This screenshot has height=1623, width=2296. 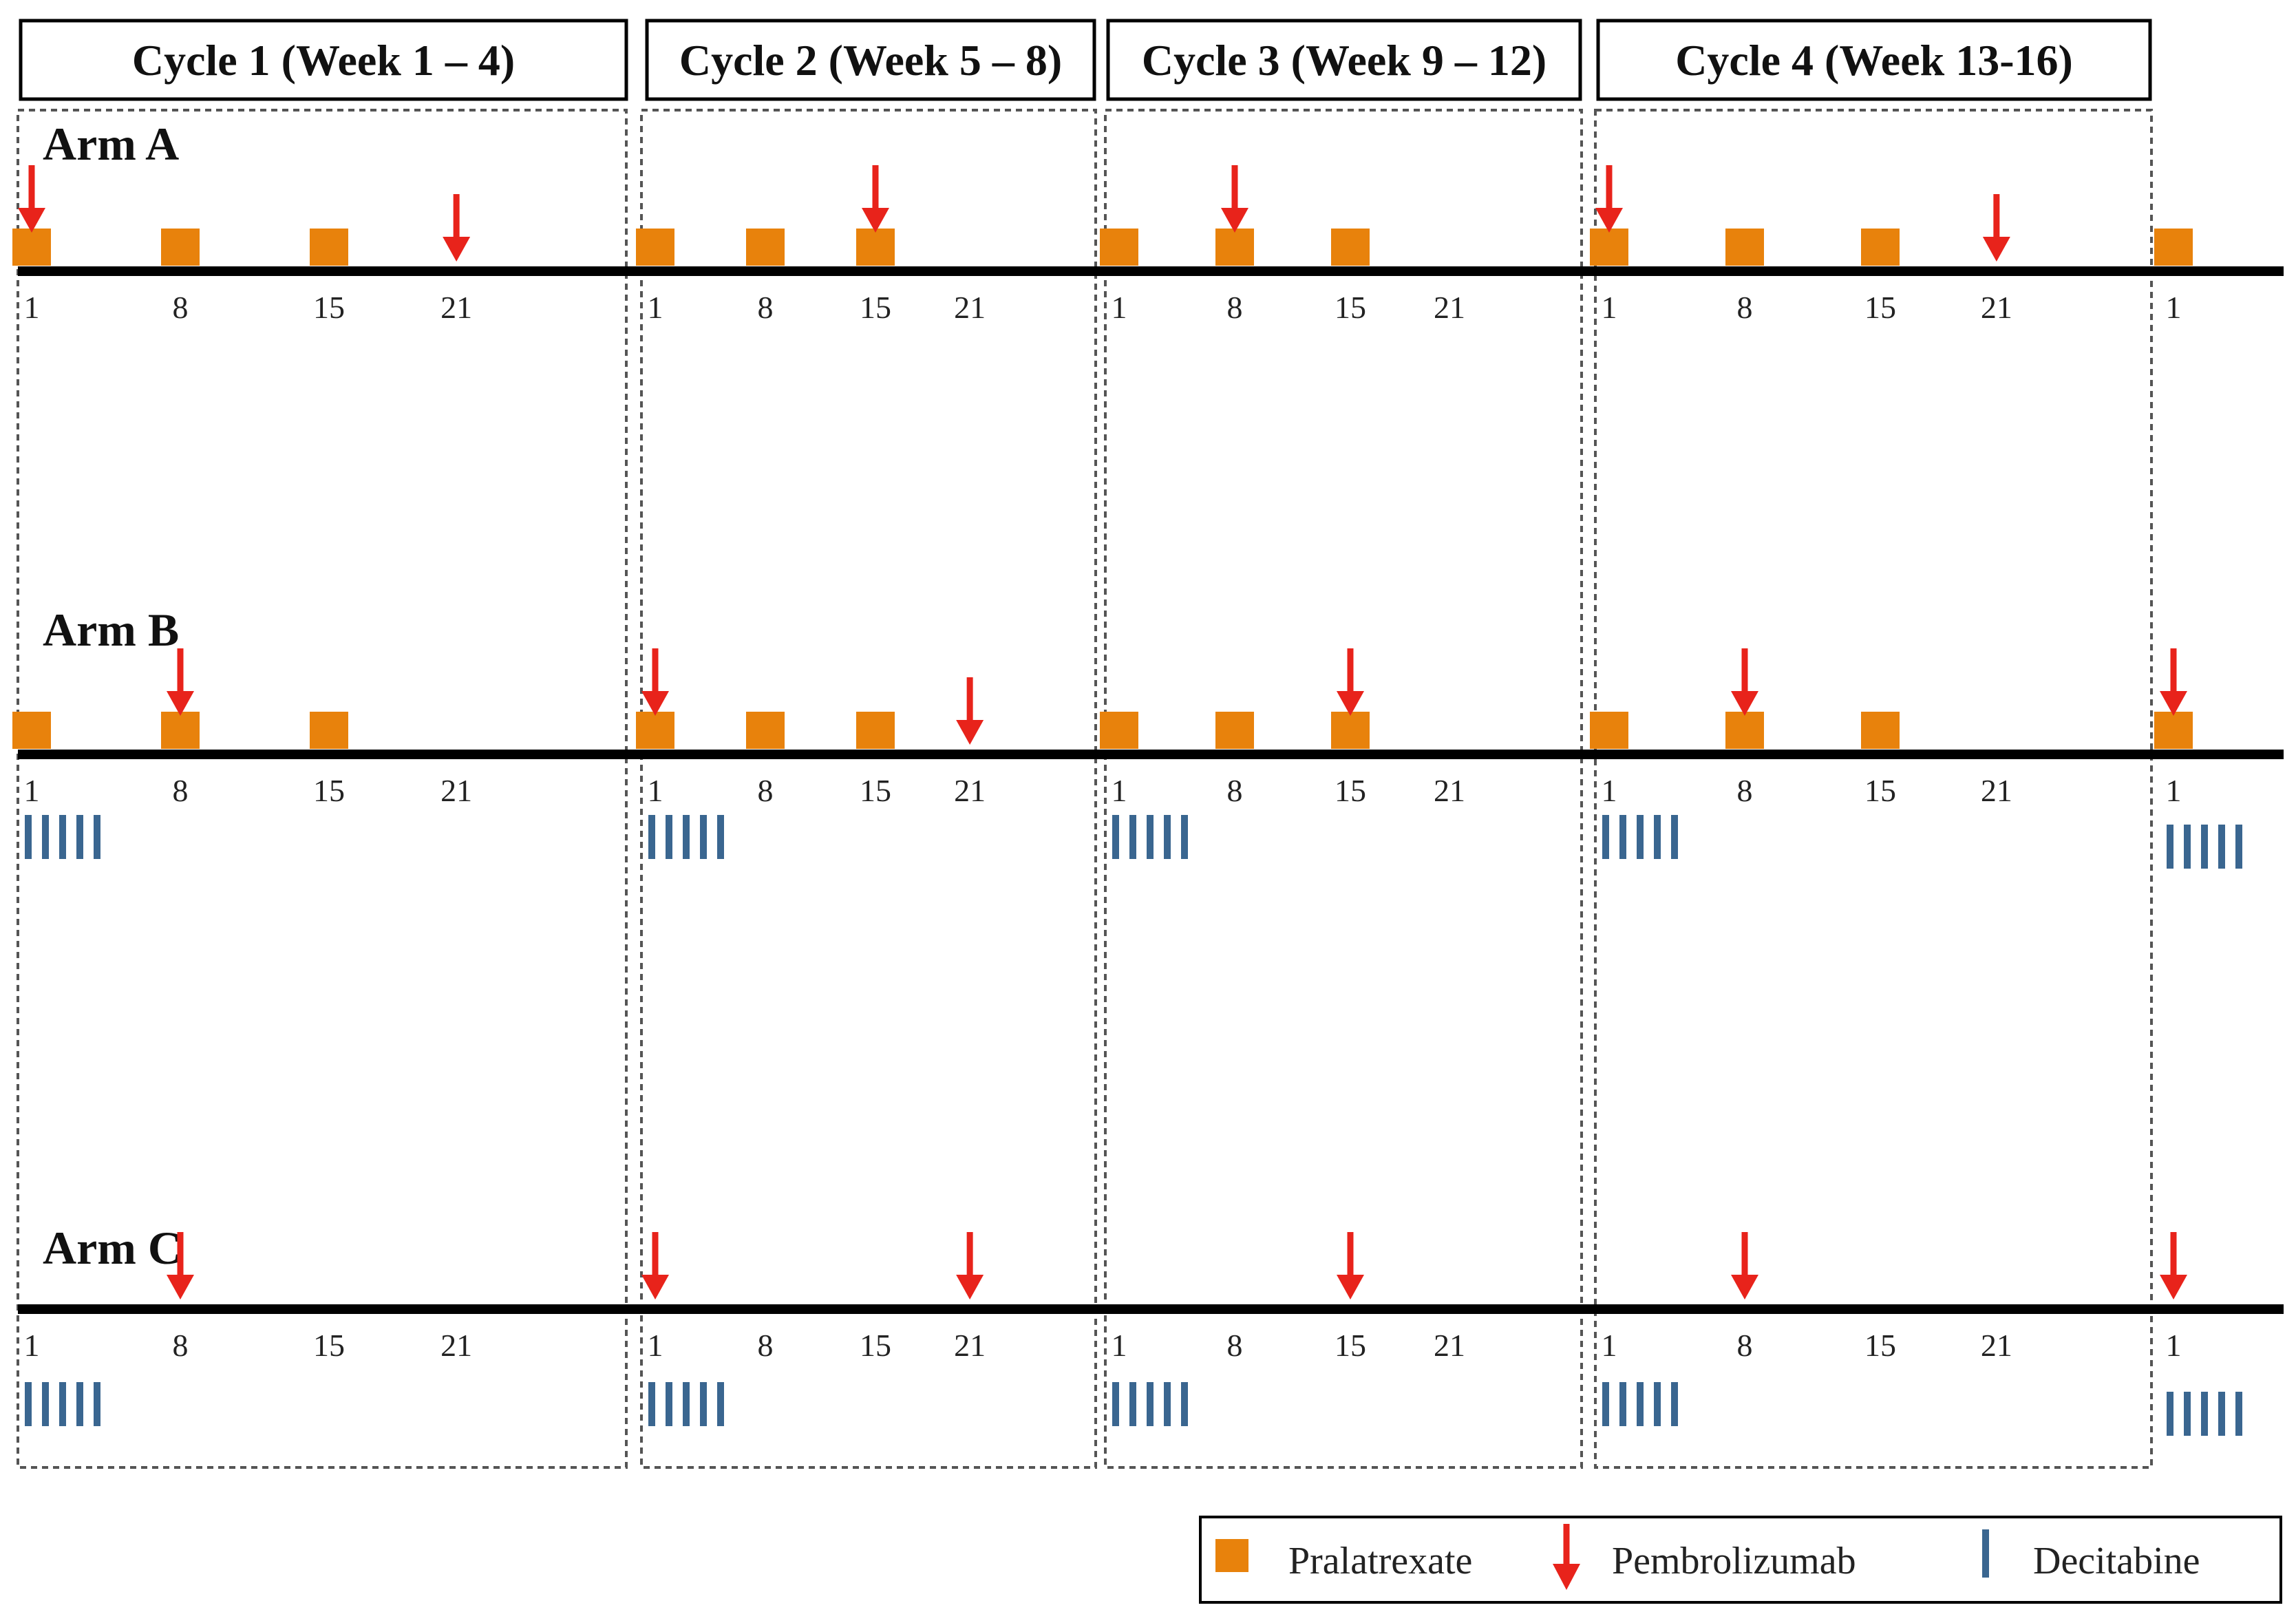 What do you see at coordinates (113, 1248) in the screenshot?
I see `arm-label: Arm C` at bounding box center [113, 1248].